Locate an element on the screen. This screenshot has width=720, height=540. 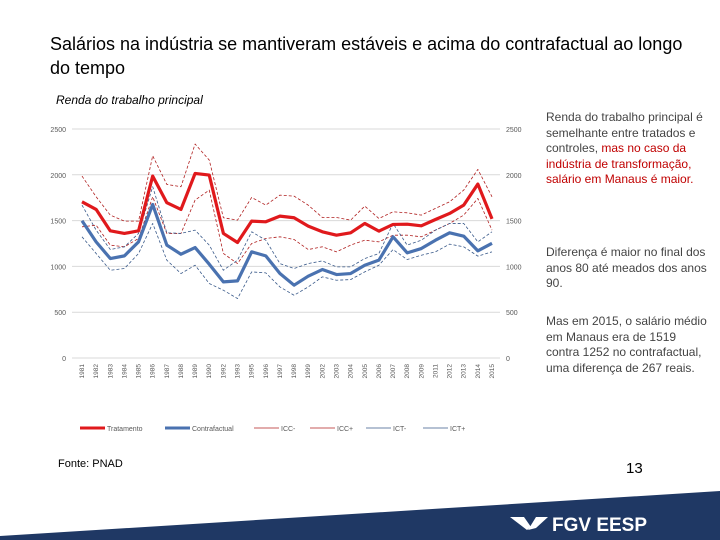
y-tick-label: 0 is located at coordinates (64, 359).